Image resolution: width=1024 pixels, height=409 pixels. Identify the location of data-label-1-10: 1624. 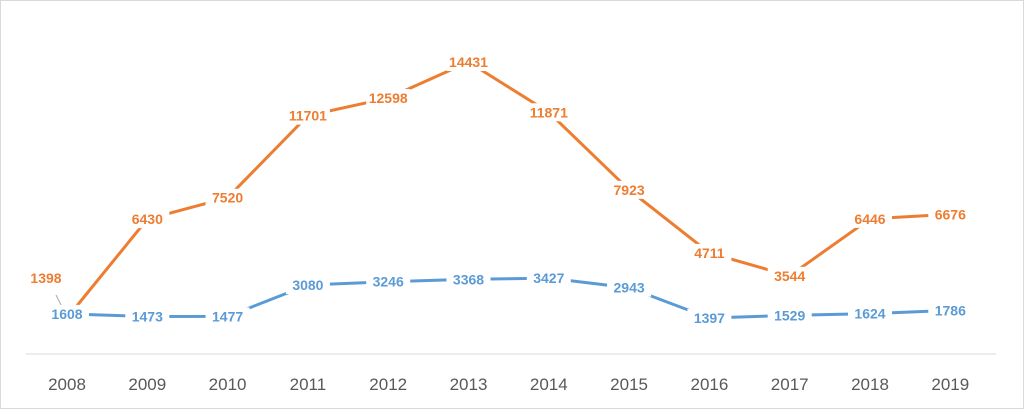
(869, 314).